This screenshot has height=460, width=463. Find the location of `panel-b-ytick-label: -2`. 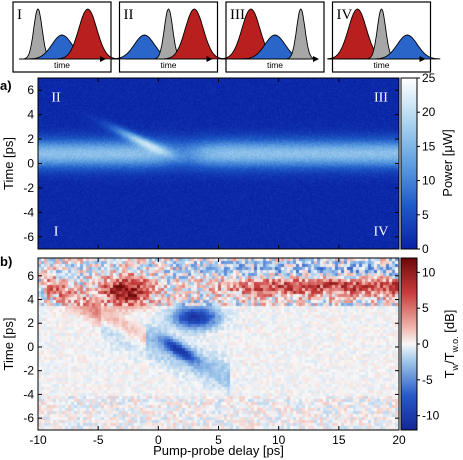

panel-b-ytick-label: -2 is located at coordinates (28, 371).